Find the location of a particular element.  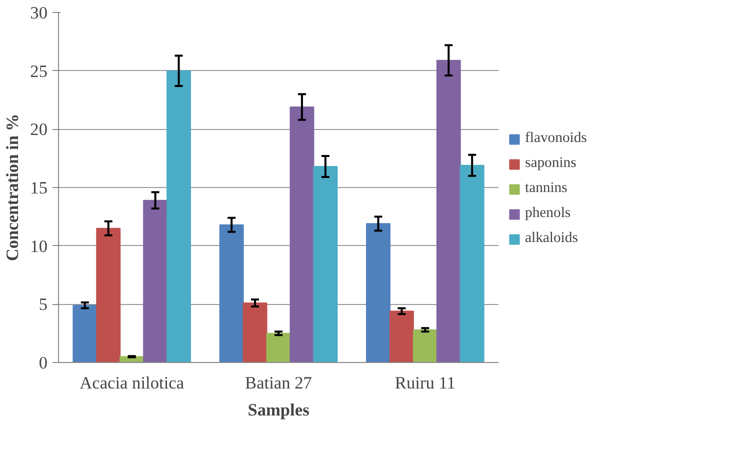

legend-label: tannins is located at coordinates (546, 188).